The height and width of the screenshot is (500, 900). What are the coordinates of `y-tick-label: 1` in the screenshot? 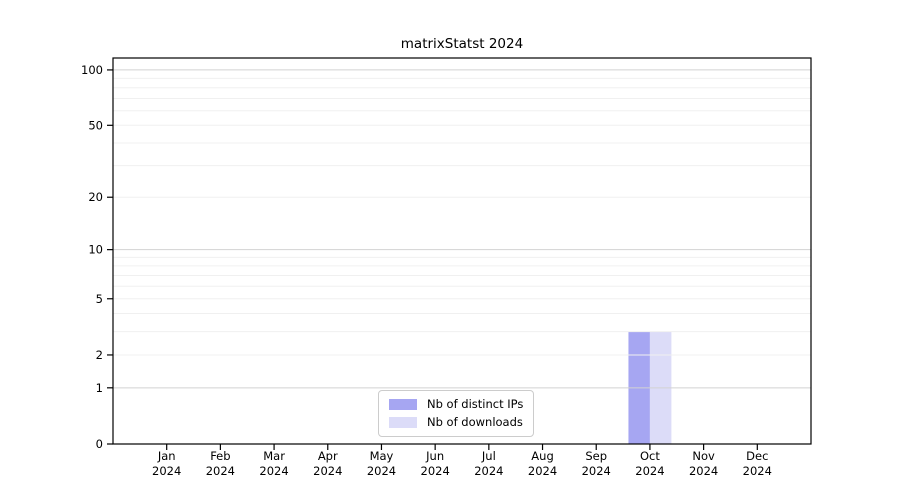 It's located at (99, 388).